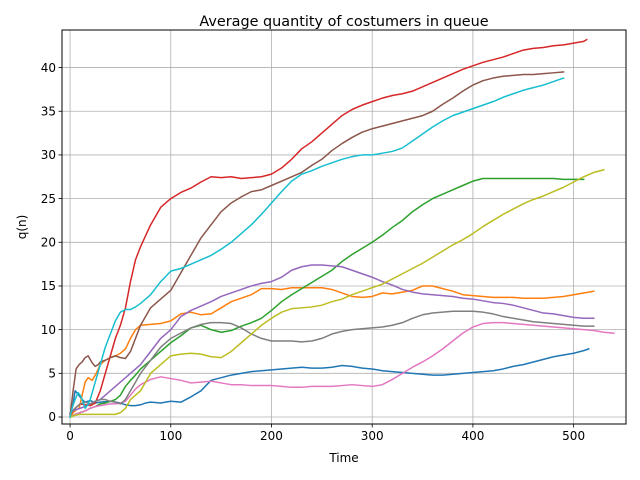 The image size is (640, 480). Describe the element at coordinates (52, 417) in the screenshot. I see `y-tick-label: 0` at that location.